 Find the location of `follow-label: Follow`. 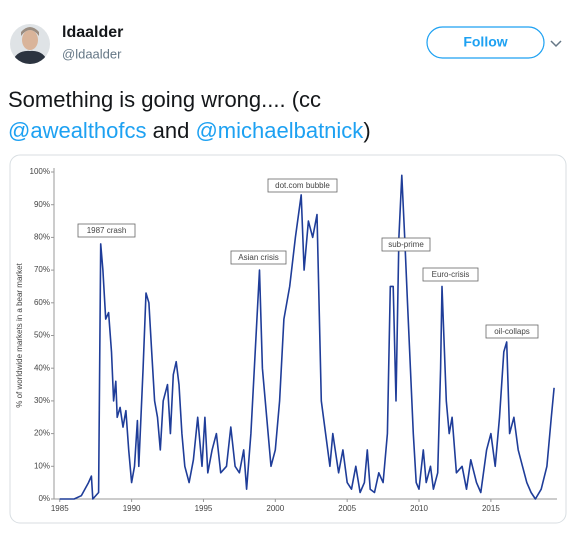

follow-label: Follow is located at coordinates (485, 42).